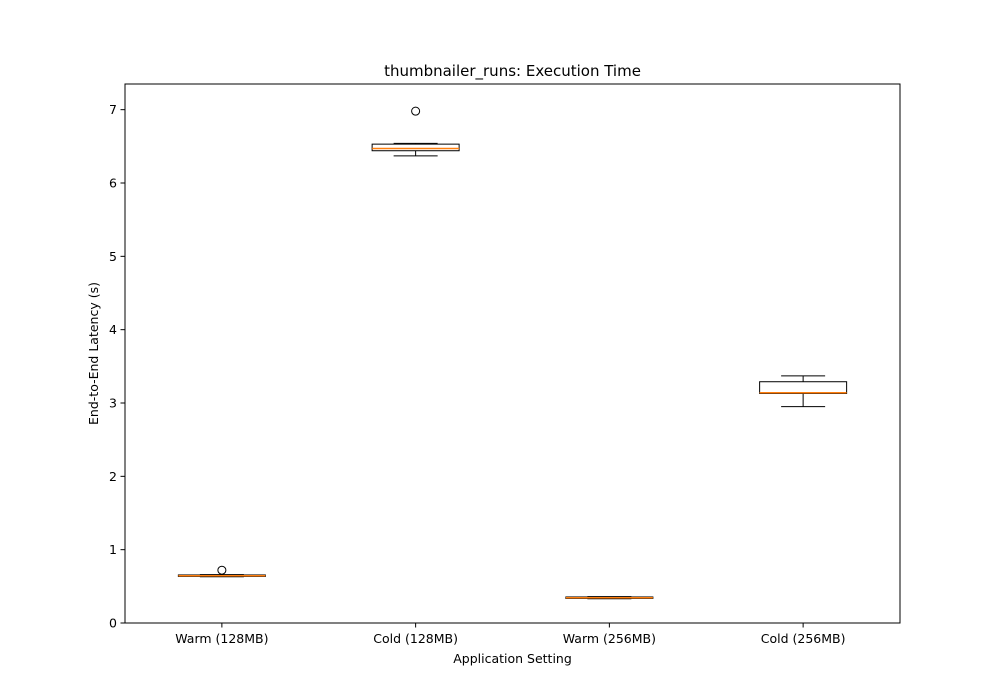  Describe the element at coordinates (512, 658) in the screenshot. I see `x-axis-label: Application Setting` at that location.